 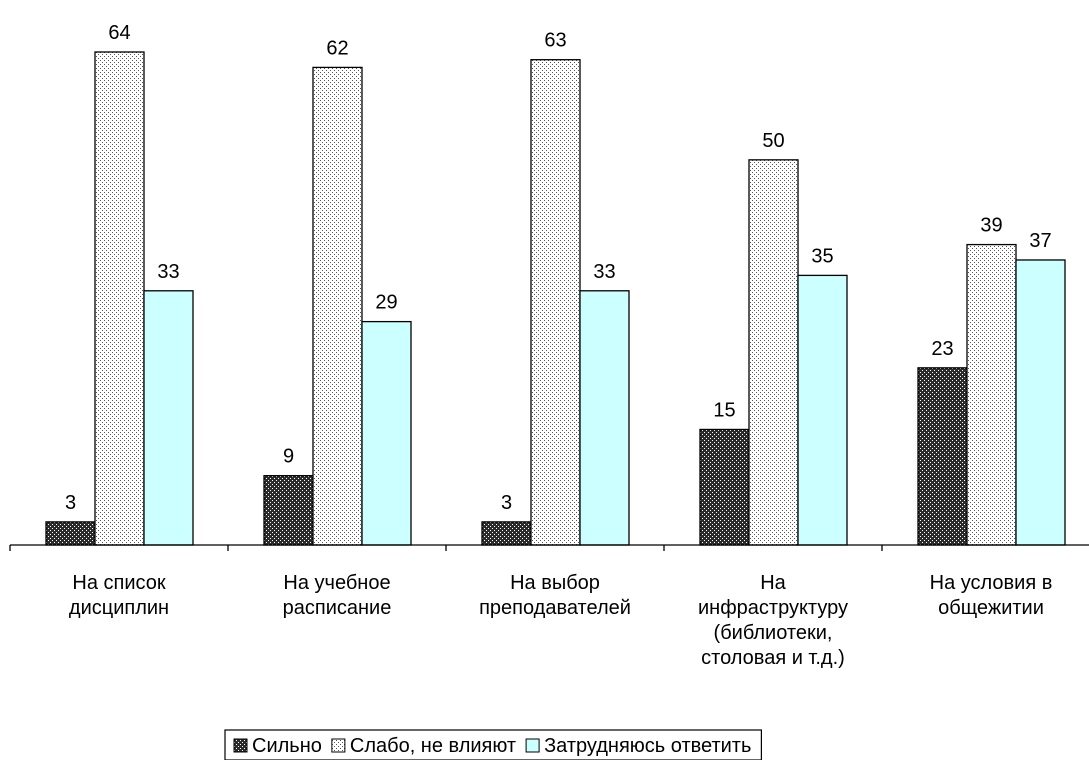 I want to click on data-label-1-4: 15, so click(x=724, y=410).